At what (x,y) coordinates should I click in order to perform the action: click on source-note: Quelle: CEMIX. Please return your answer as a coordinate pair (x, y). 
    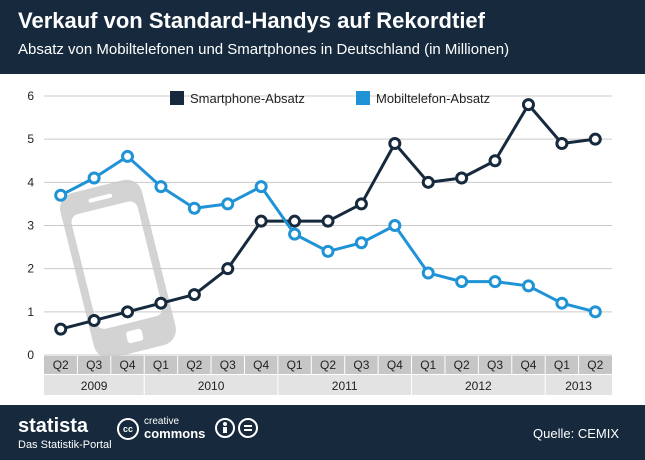
    Looking at the image, I should click on (576, 433).